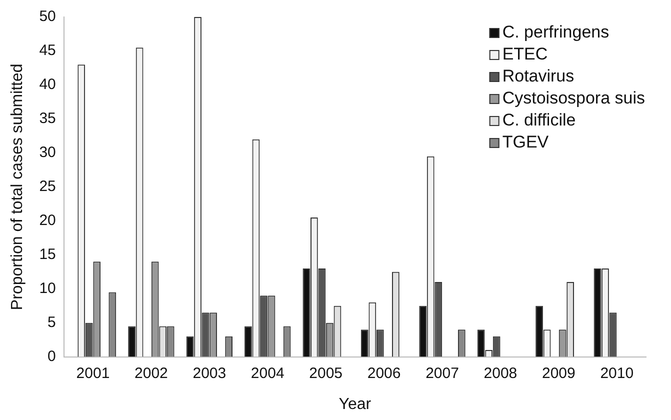  Describe the element at coordinates (52, 356) in the screenshot. I see `y-tick-label: 0` at that location.